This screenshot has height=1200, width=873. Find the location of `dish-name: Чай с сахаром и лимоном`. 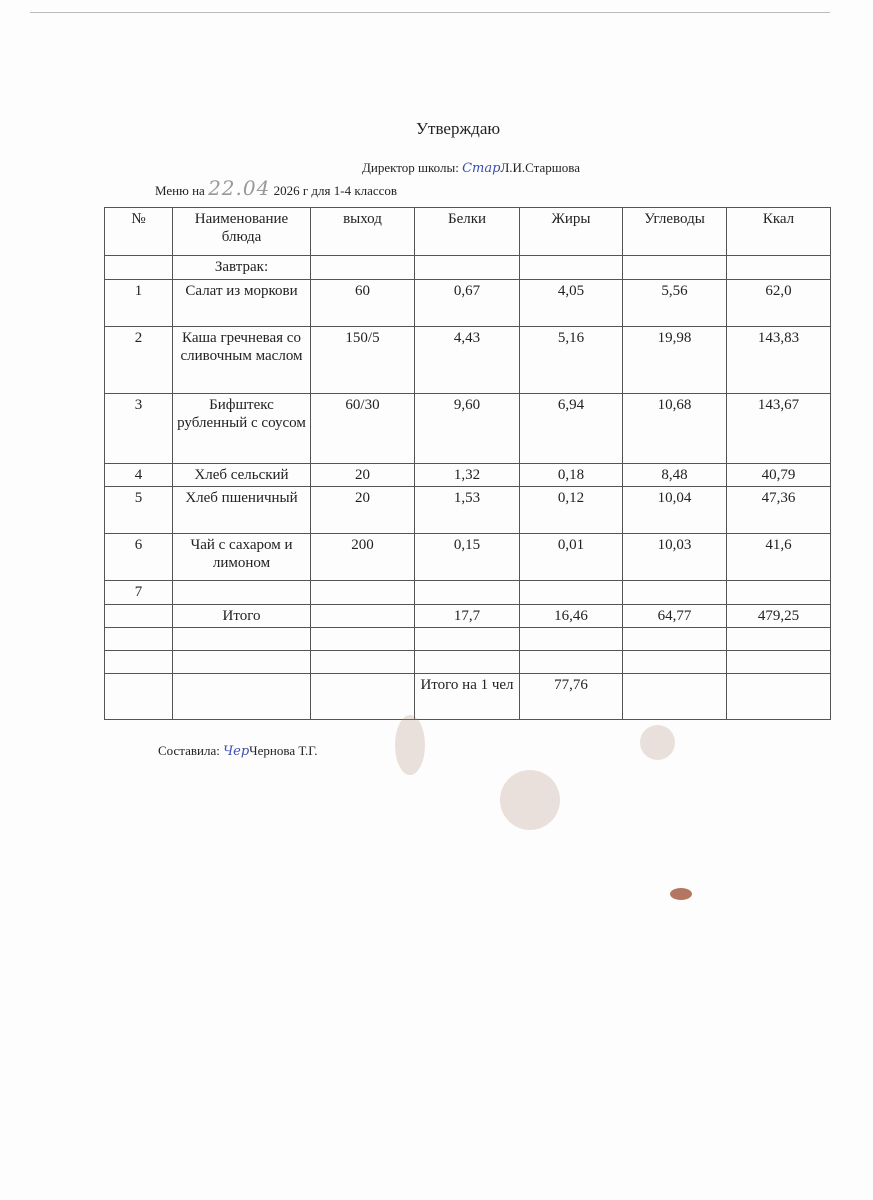

dish-name: Чай с сахаром и лимоном is located at coordinates (241, 557).